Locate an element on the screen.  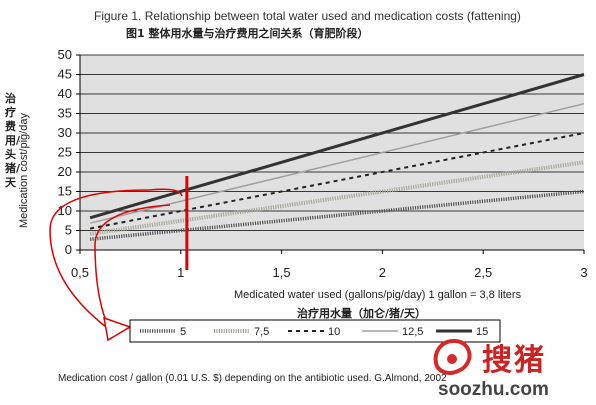
x-tick-label: 1,5 is located at coordinates (282, 272).